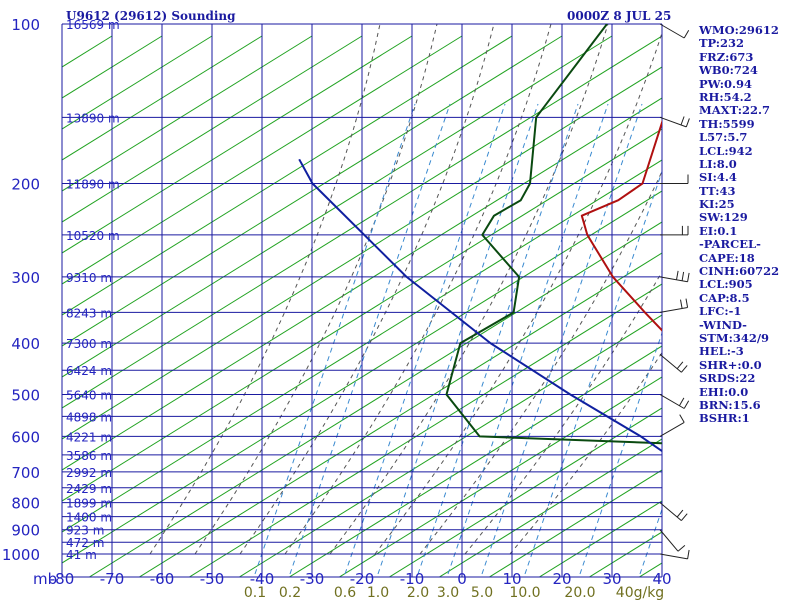 This screenshot has height=600, width=800. Describe the element at coordinates (730, 404) in the screenshot. I see `index-item: BRN:15.6` at that location.